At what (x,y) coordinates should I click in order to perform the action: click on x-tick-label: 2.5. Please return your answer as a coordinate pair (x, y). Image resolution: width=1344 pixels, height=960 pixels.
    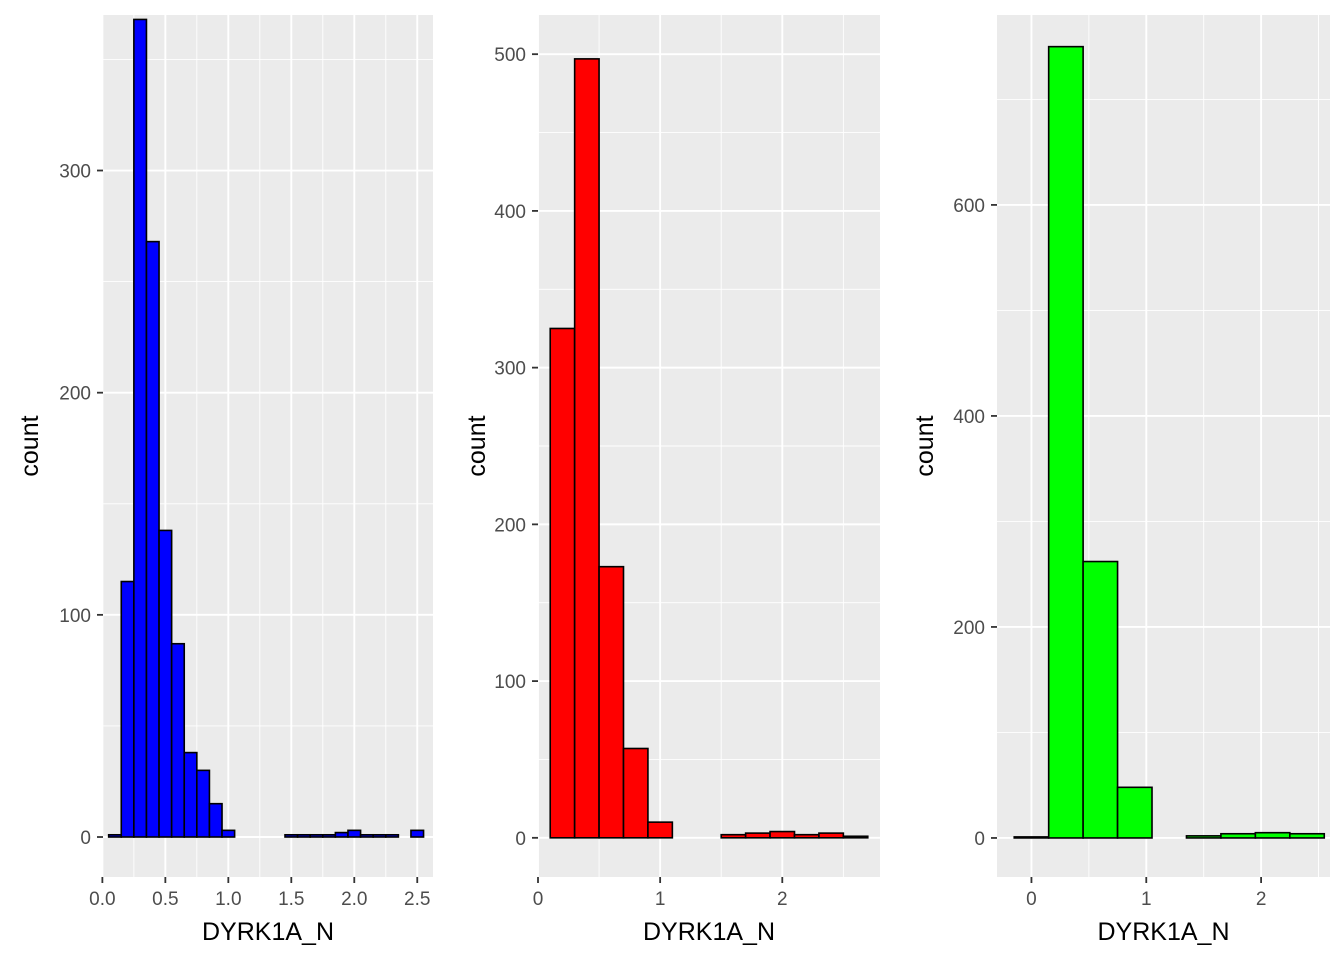
    Looking at the image, I should click on (417, 899).